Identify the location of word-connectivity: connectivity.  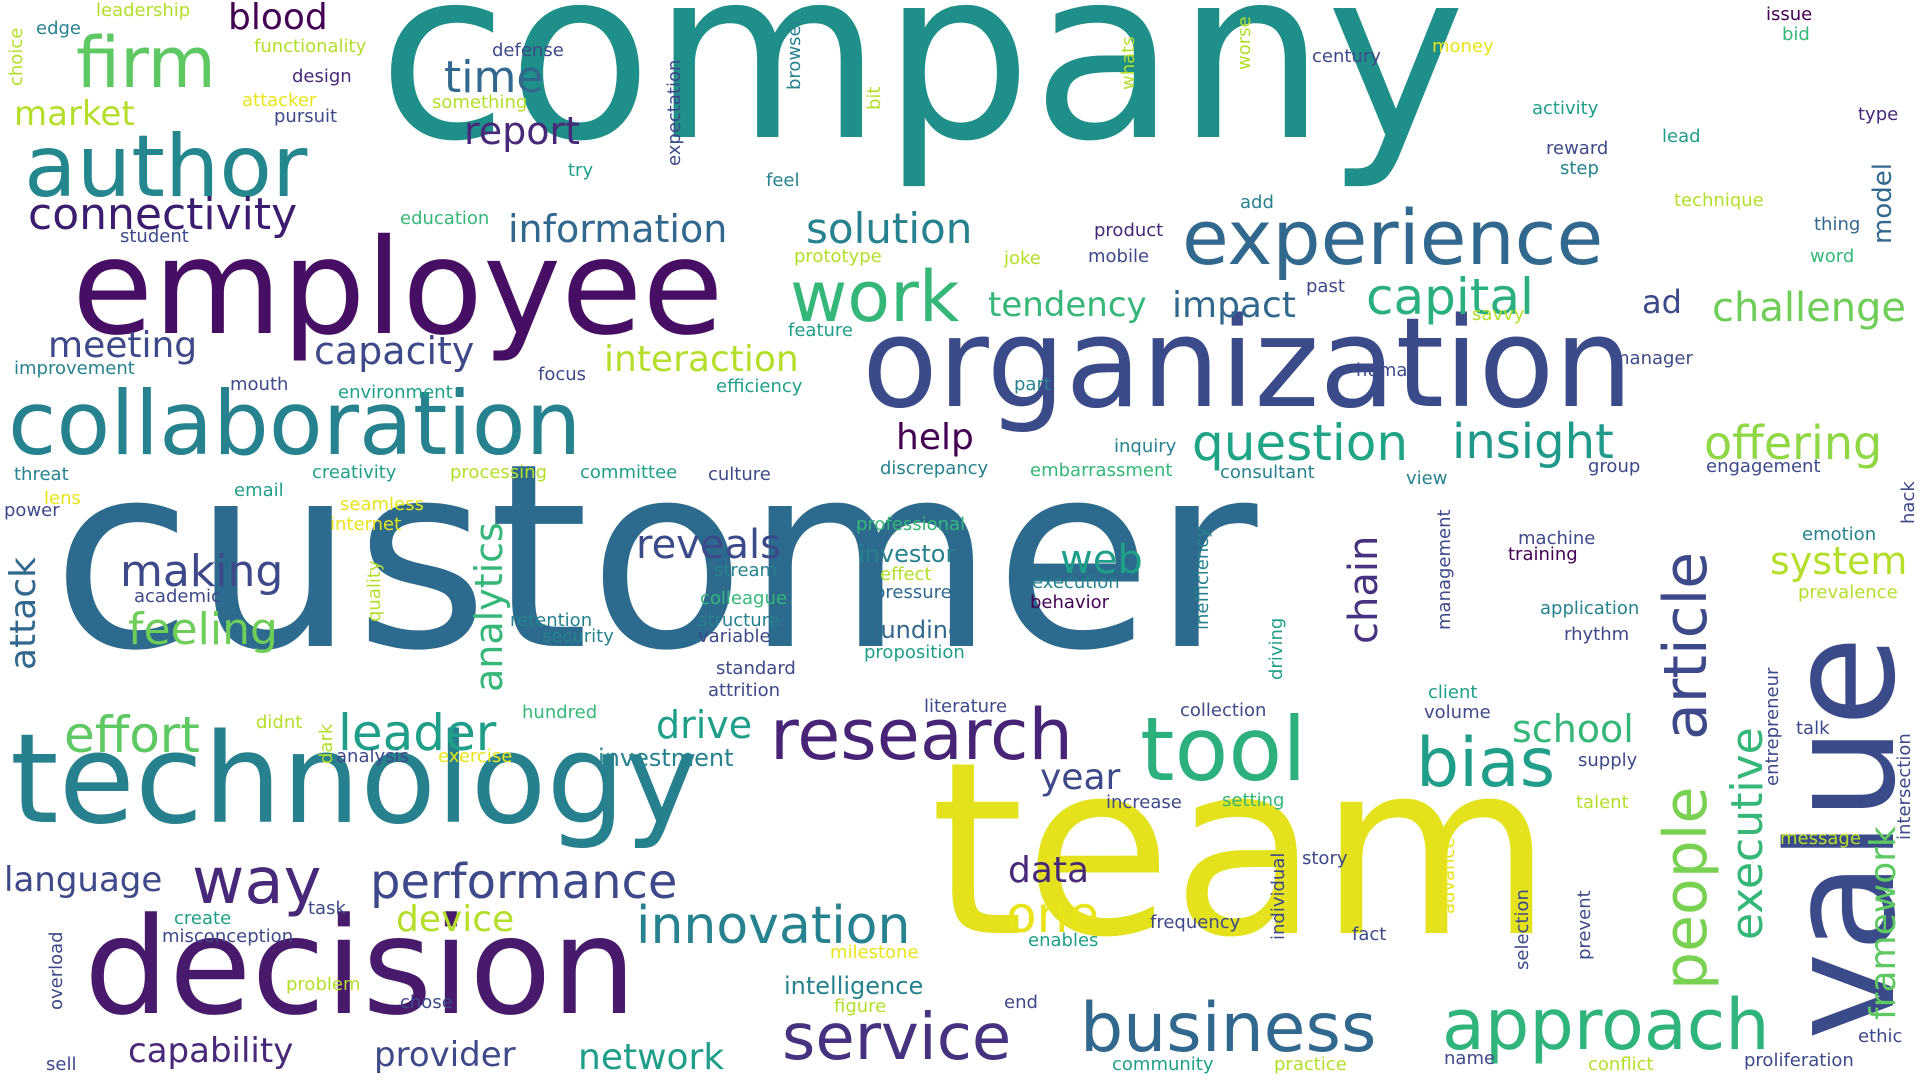
(163, 214).